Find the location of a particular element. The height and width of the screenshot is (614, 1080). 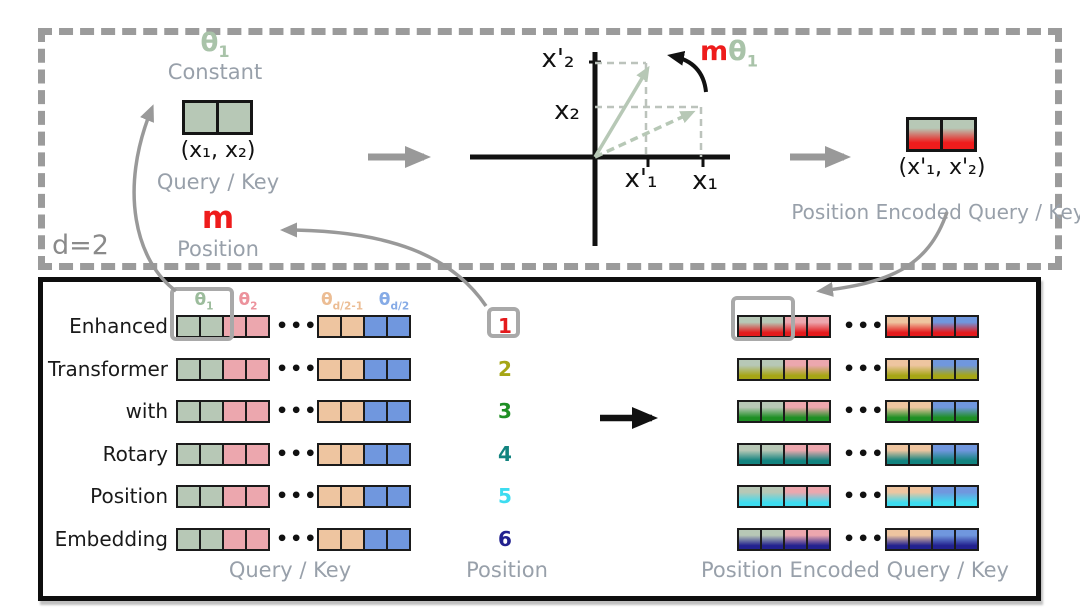

word-label: Enhanced is located at coordinates (118, 326).